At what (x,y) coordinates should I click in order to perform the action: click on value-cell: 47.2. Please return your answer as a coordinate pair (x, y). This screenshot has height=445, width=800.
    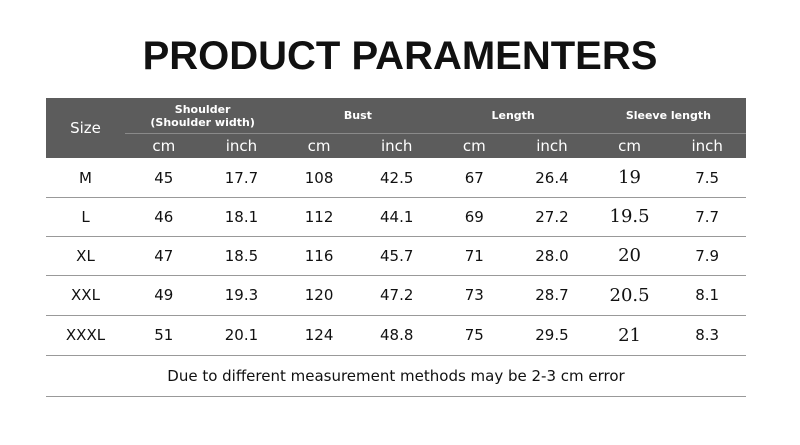
    Looking at the image, I should click on (396, 295).